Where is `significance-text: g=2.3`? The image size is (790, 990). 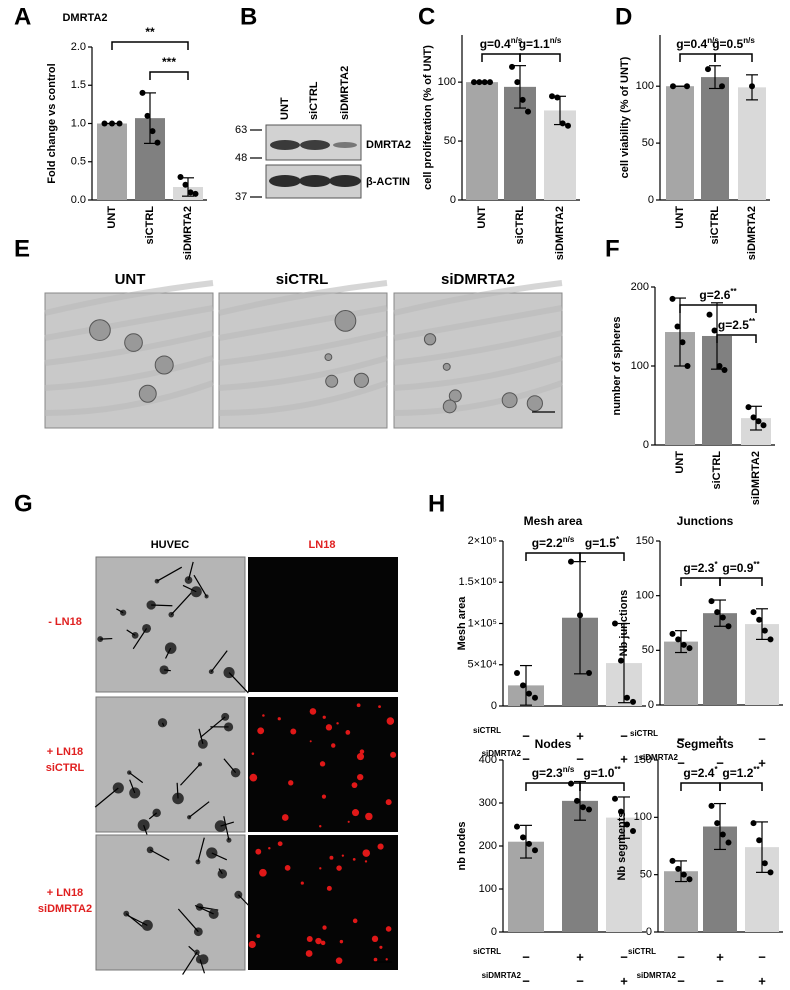 significance-text: g=2.3 is located at coordinates (547, 773).